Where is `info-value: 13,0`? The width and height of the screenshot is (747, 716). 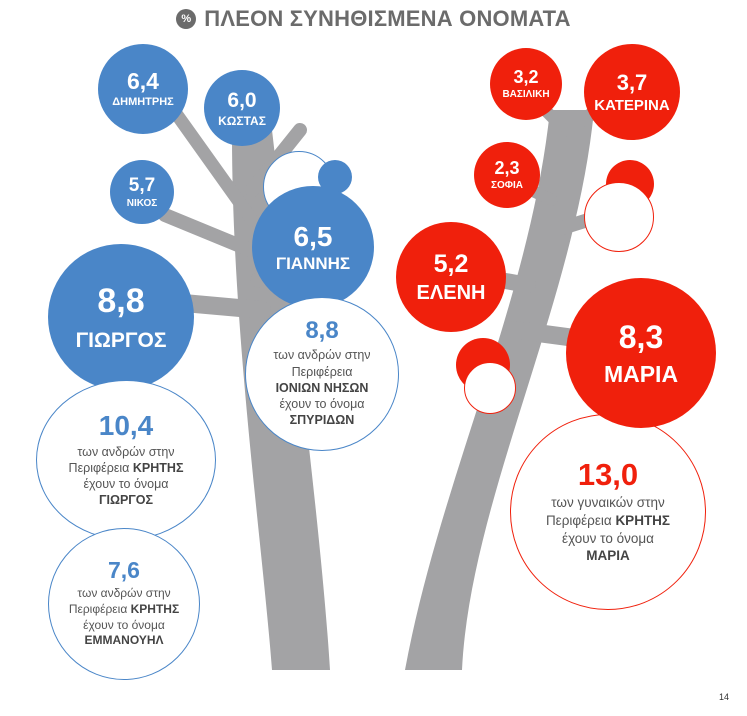
info-value: 13,0 is located at coordinates (608, 475).